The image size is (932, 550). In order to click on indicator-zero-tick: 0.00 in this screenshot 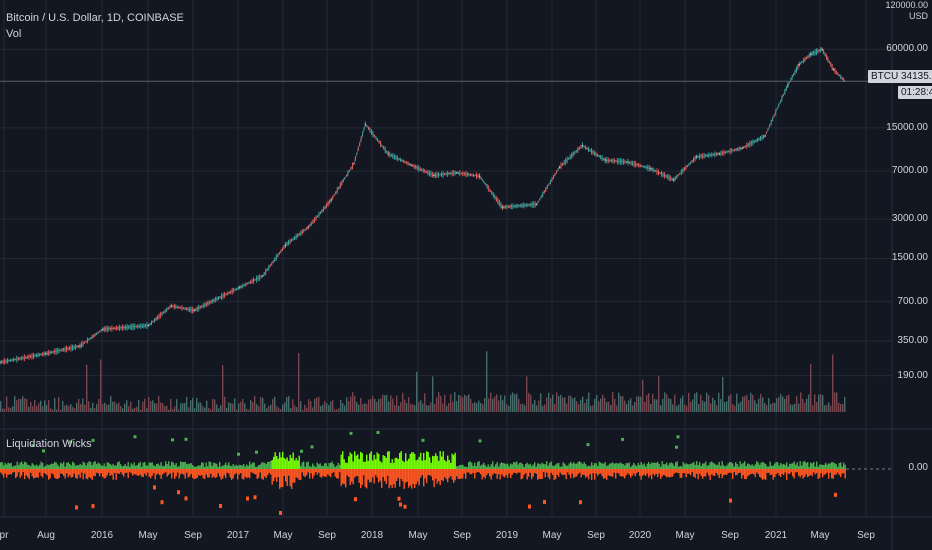, I will do `click(918, 467)`.